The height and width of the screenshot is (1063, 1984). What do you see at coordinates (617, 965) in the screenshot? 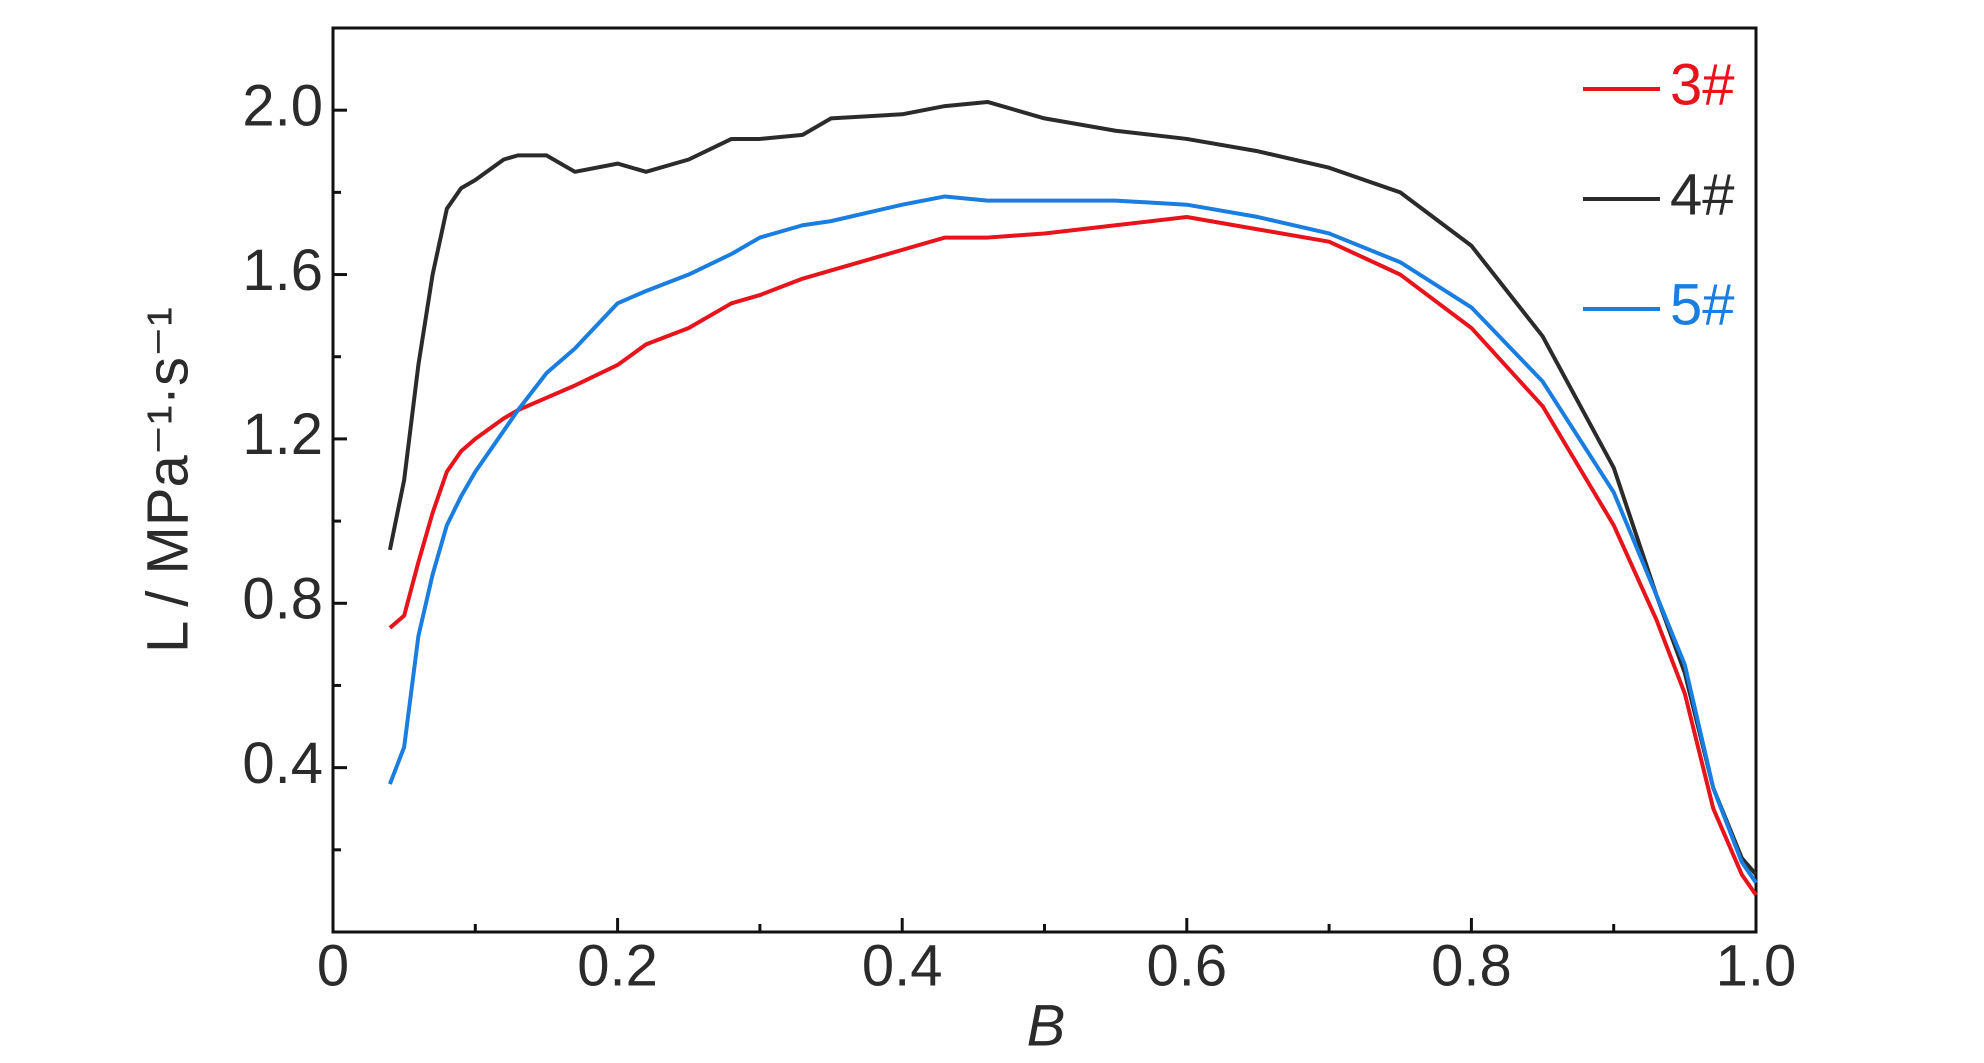
I see `x-tick-label: 0.2` at bounding box center [617, 965].